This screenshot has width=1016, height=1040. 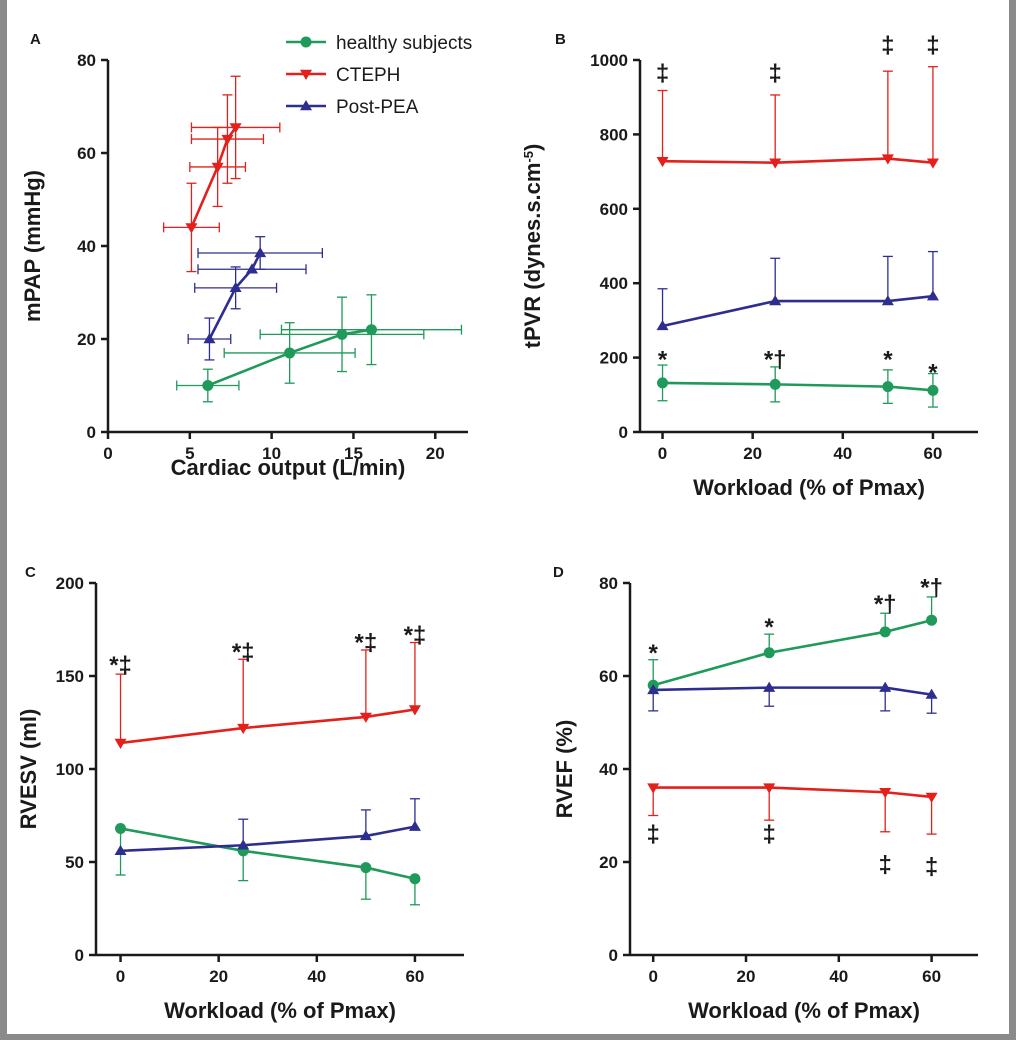 What do you see at coordinates (614, 134) in the screenshot?
I see `y-tick-label: 800` at bounding box center [614, 134].